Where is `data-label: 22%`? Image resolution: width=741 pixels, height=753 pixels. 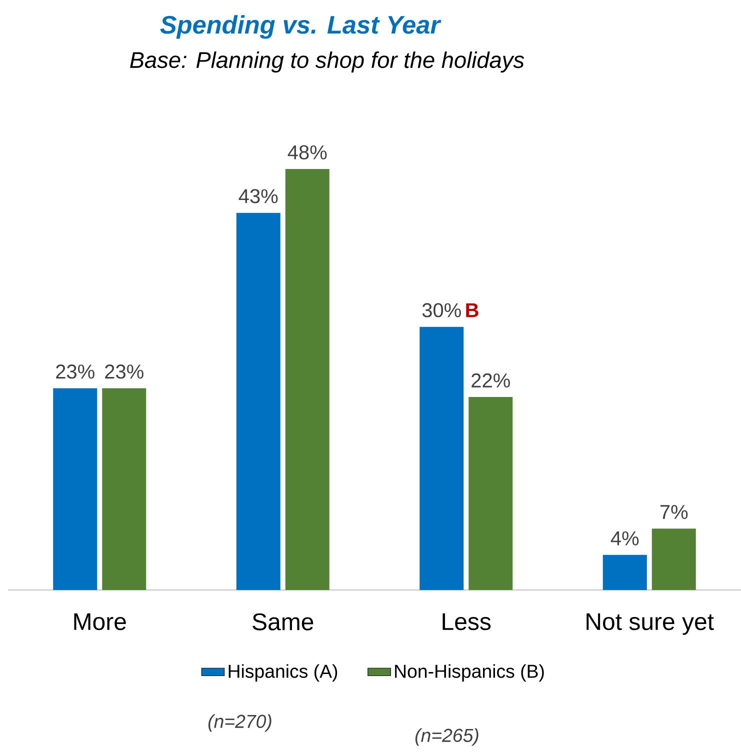
data-label: 22% is located at coordinates (491, 380).